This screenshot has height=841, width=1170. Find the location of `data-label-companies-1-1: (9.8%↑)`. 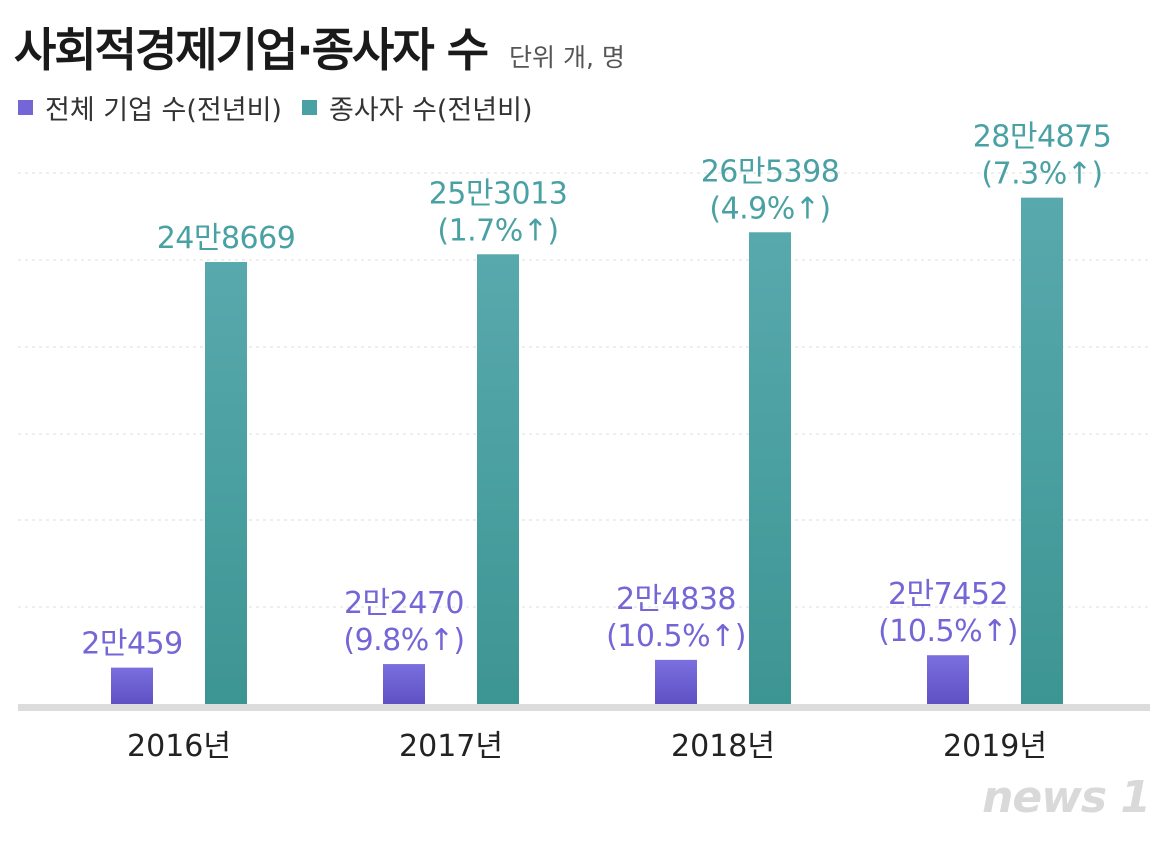

data-label-companies-1-1: (9.8%↑) is located at coordinates (403, 640).